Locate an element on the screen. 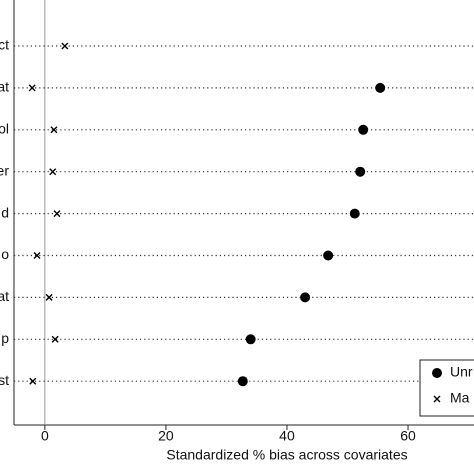  legend-box is located at coordinates (446, 388).